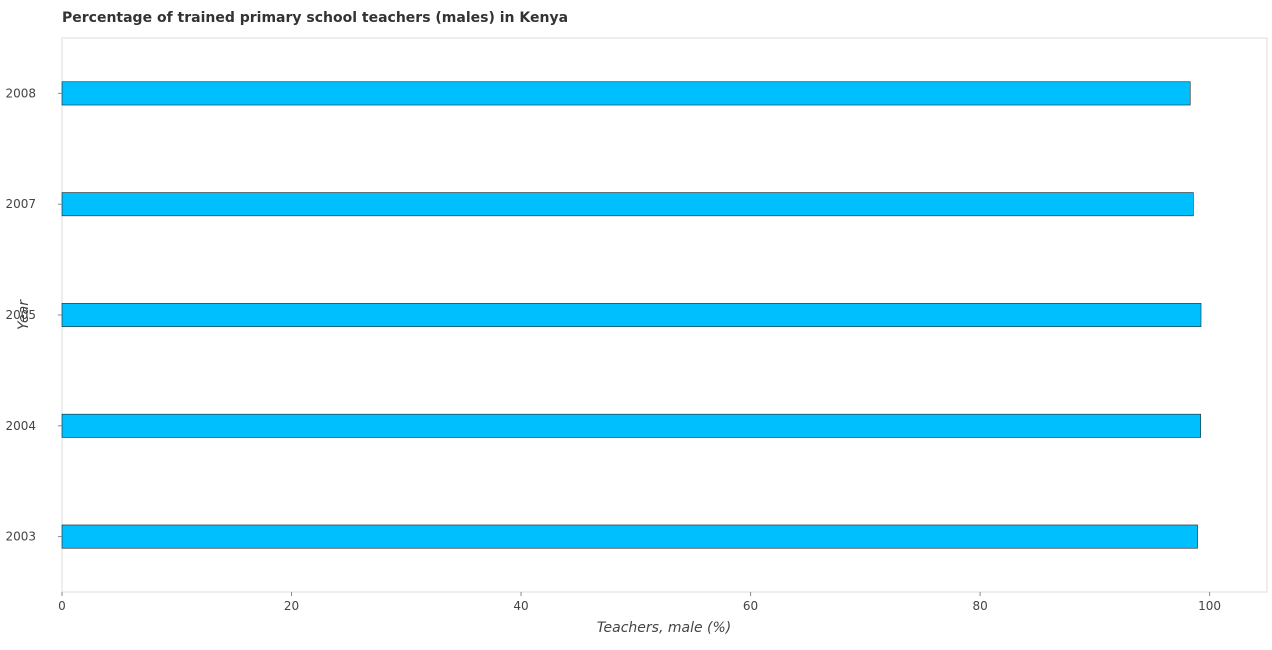  What do you see at coordinates (664, 628) in the screenshot?
I see `x-axis-label: Teachers, male (%)` at bounding box center [664, 628].